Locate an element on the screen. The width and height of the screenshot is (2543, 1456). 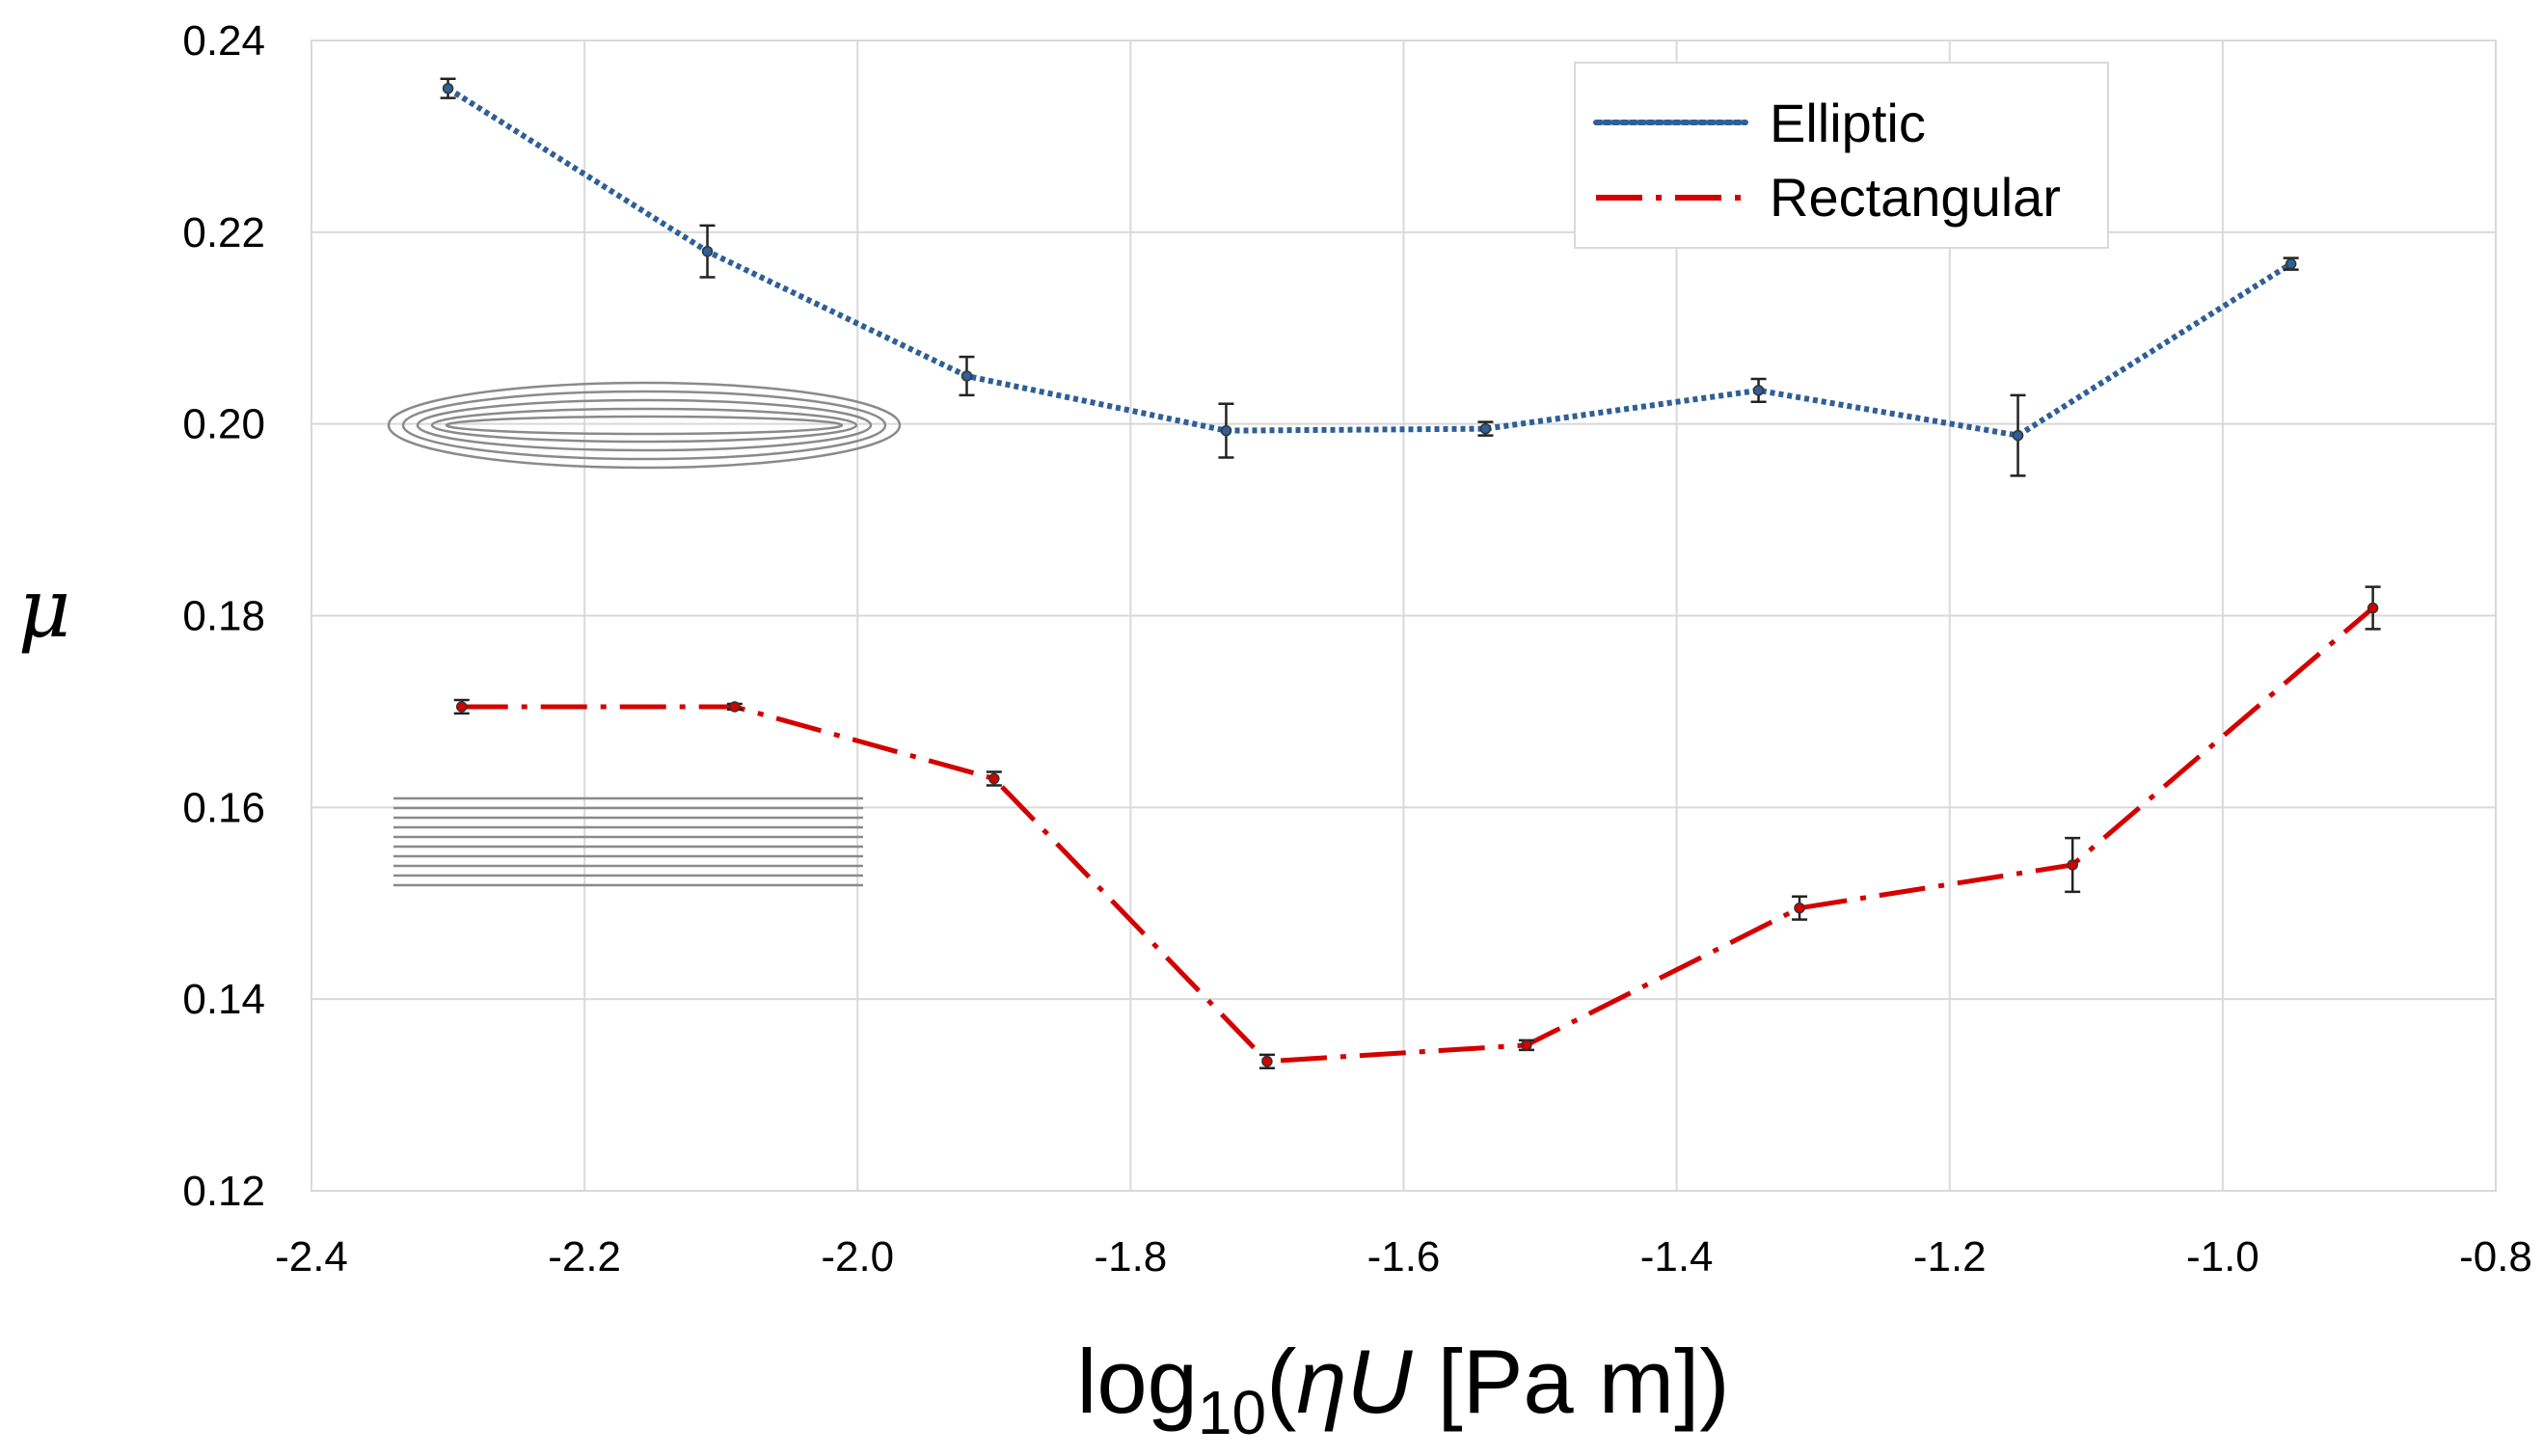
y-tick-label: 0.14 is located at coordinates (224, 1000).